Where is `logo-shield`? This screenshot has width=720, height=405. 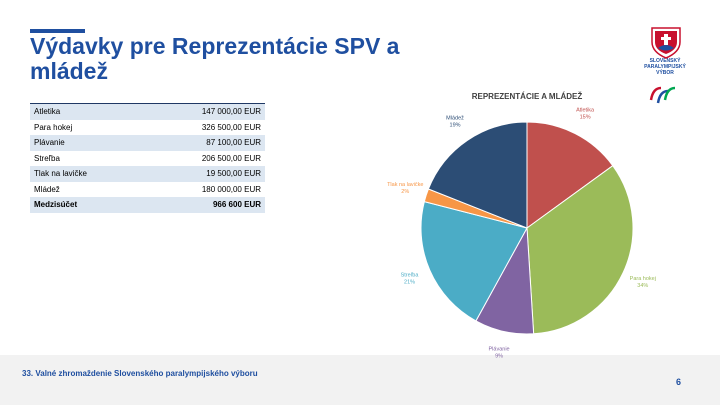
logo-shield is located at coordinates (666, 43).